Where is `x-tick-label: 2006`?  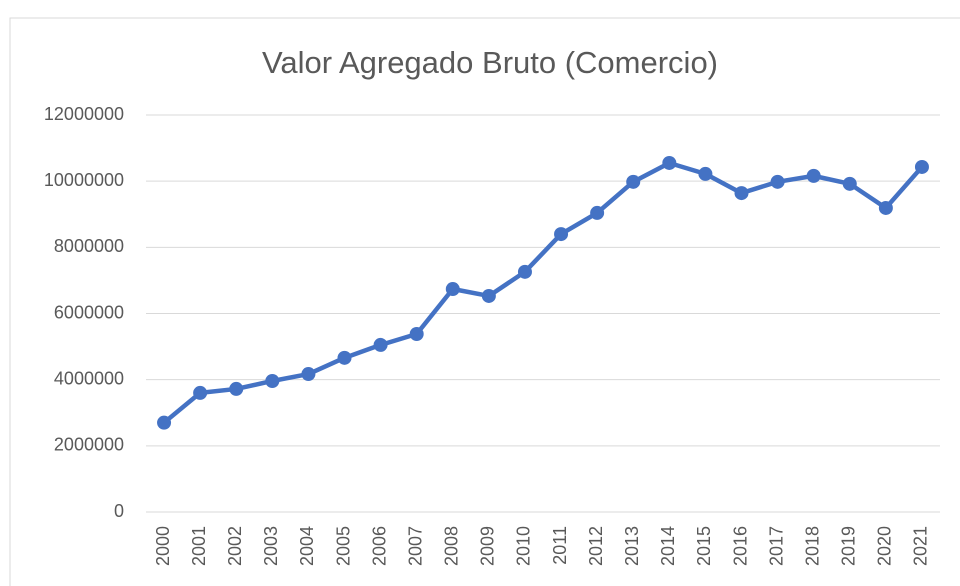
x-tick-label: 2006 is located at coordinates (379, 546).